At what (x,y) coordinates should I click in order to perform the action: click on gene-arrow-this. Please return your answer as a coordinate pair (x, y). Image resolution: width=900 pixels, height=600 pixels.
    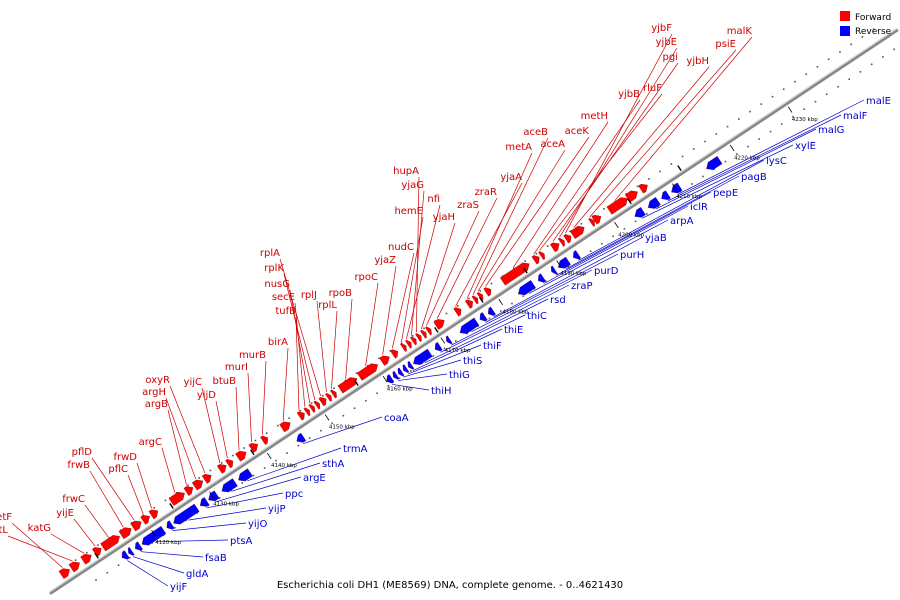
    Looking at the image, I should click on (401, 372).